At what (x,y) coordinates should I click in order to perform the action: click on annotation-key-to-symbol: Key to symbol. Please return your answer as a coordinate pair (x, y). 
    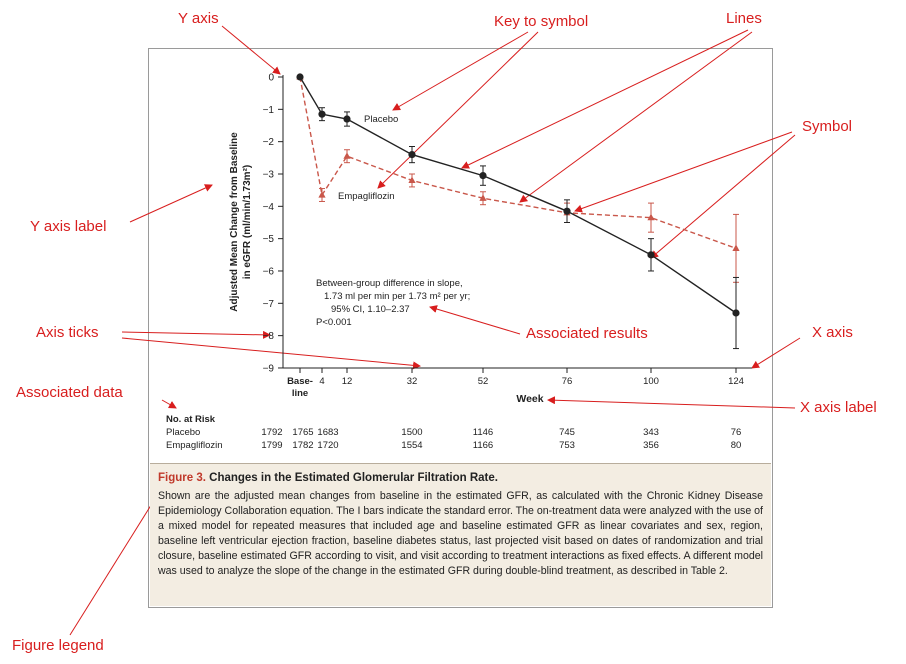
    Looking at the image, I should click on (541, 21).